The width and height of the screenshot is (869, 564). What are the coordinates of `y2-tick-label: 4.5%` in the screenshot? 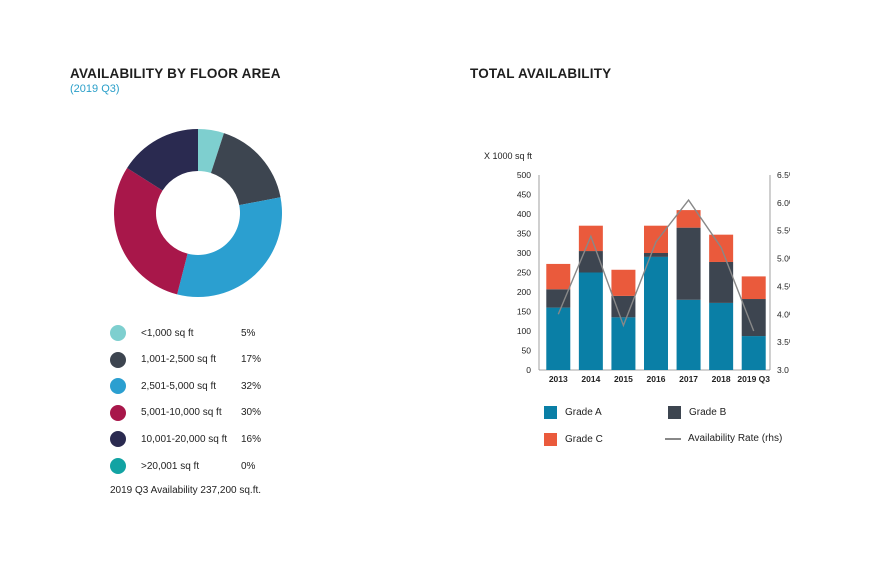 It's located at (783, 286).